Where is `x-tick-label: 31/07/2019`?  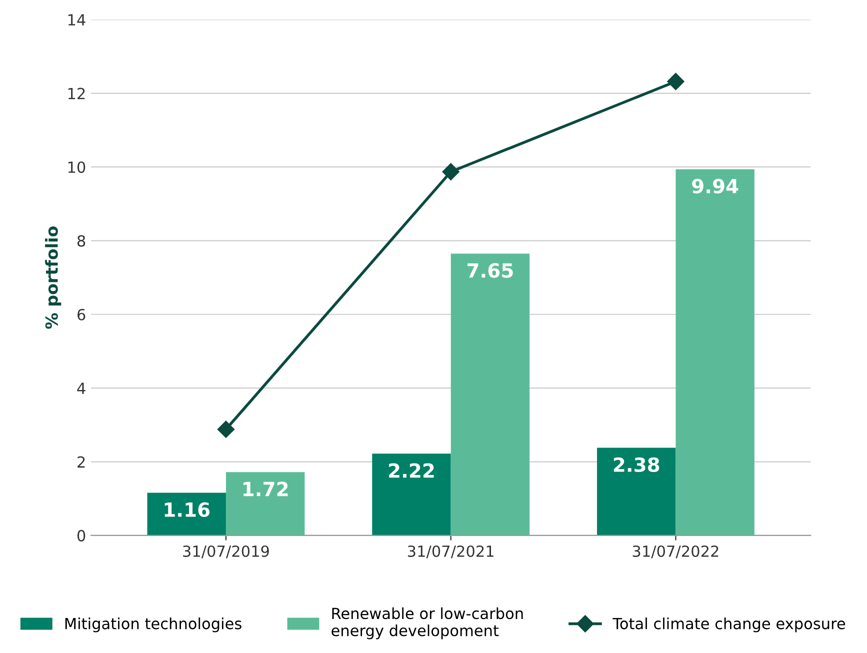 x-tick-label: 31/07/2019 is located at coordinates (226, 551).